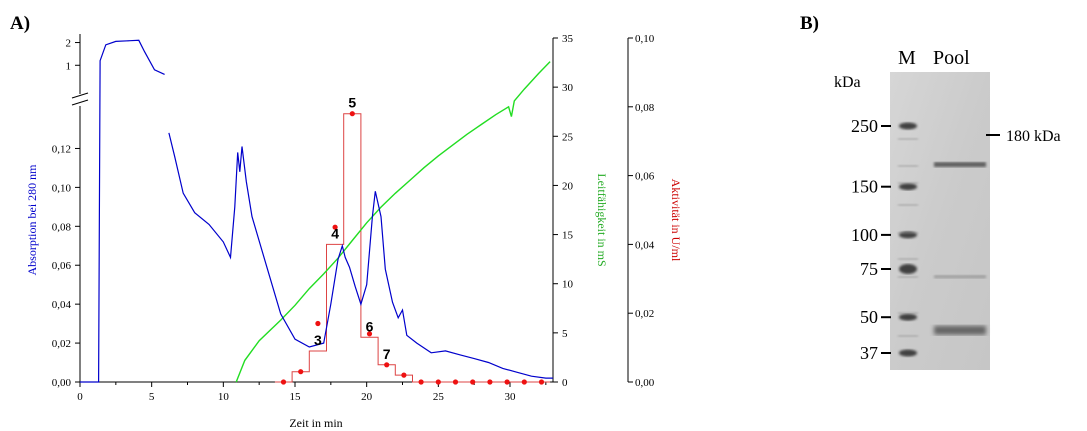  Describe the element at coordinates (645, 177) in the screenshot. I see `y-activity-tick-label: 0,06` at that location.